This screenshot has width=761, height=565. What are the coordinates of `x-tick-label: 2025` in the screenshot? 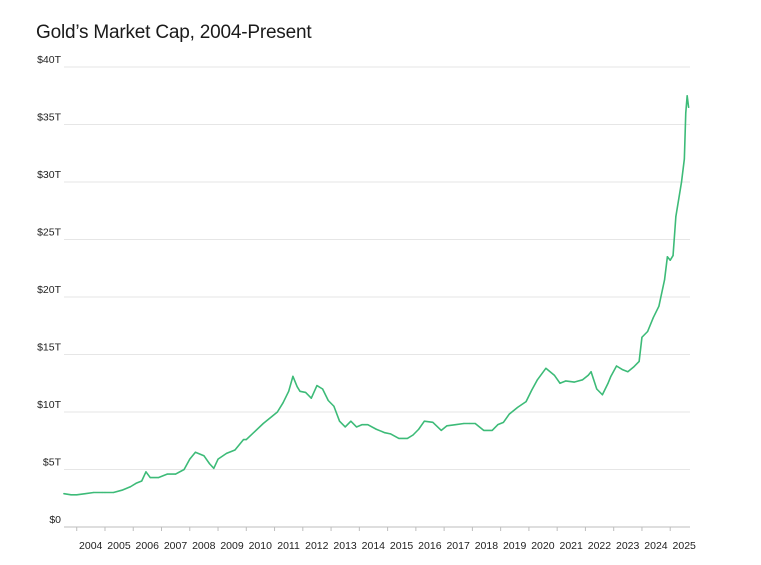 It's located at (685, 546).